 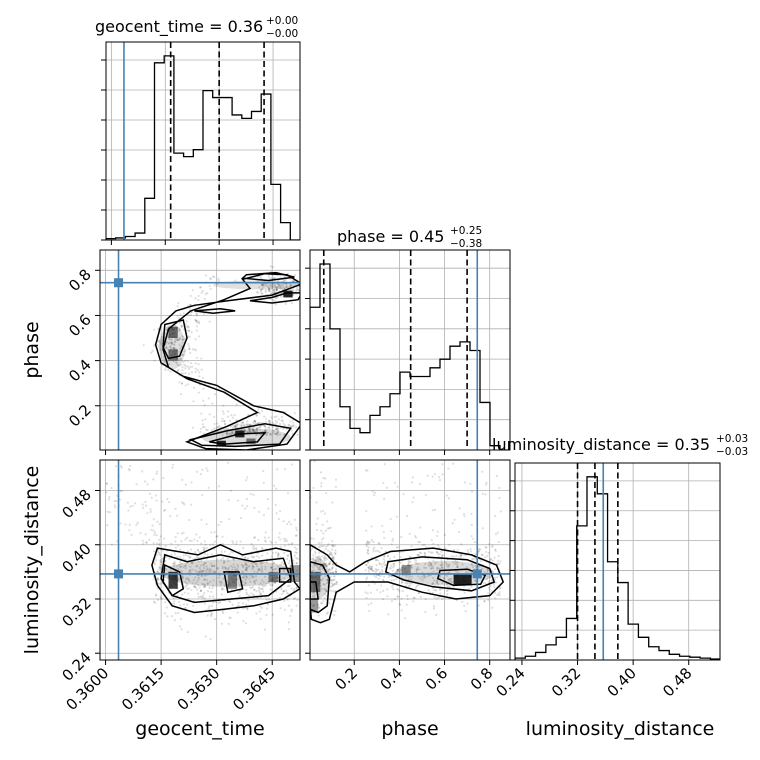 What do you see at coordinates (194, 141) in the screenshot?
I see `markers-geocent-time-hist` at bounding box center [194, 141].